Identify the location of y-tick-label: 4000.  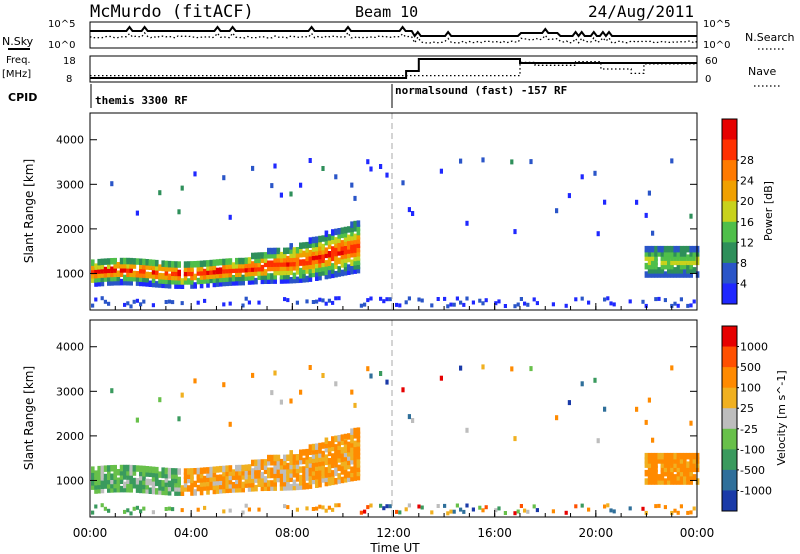
(70, 140).